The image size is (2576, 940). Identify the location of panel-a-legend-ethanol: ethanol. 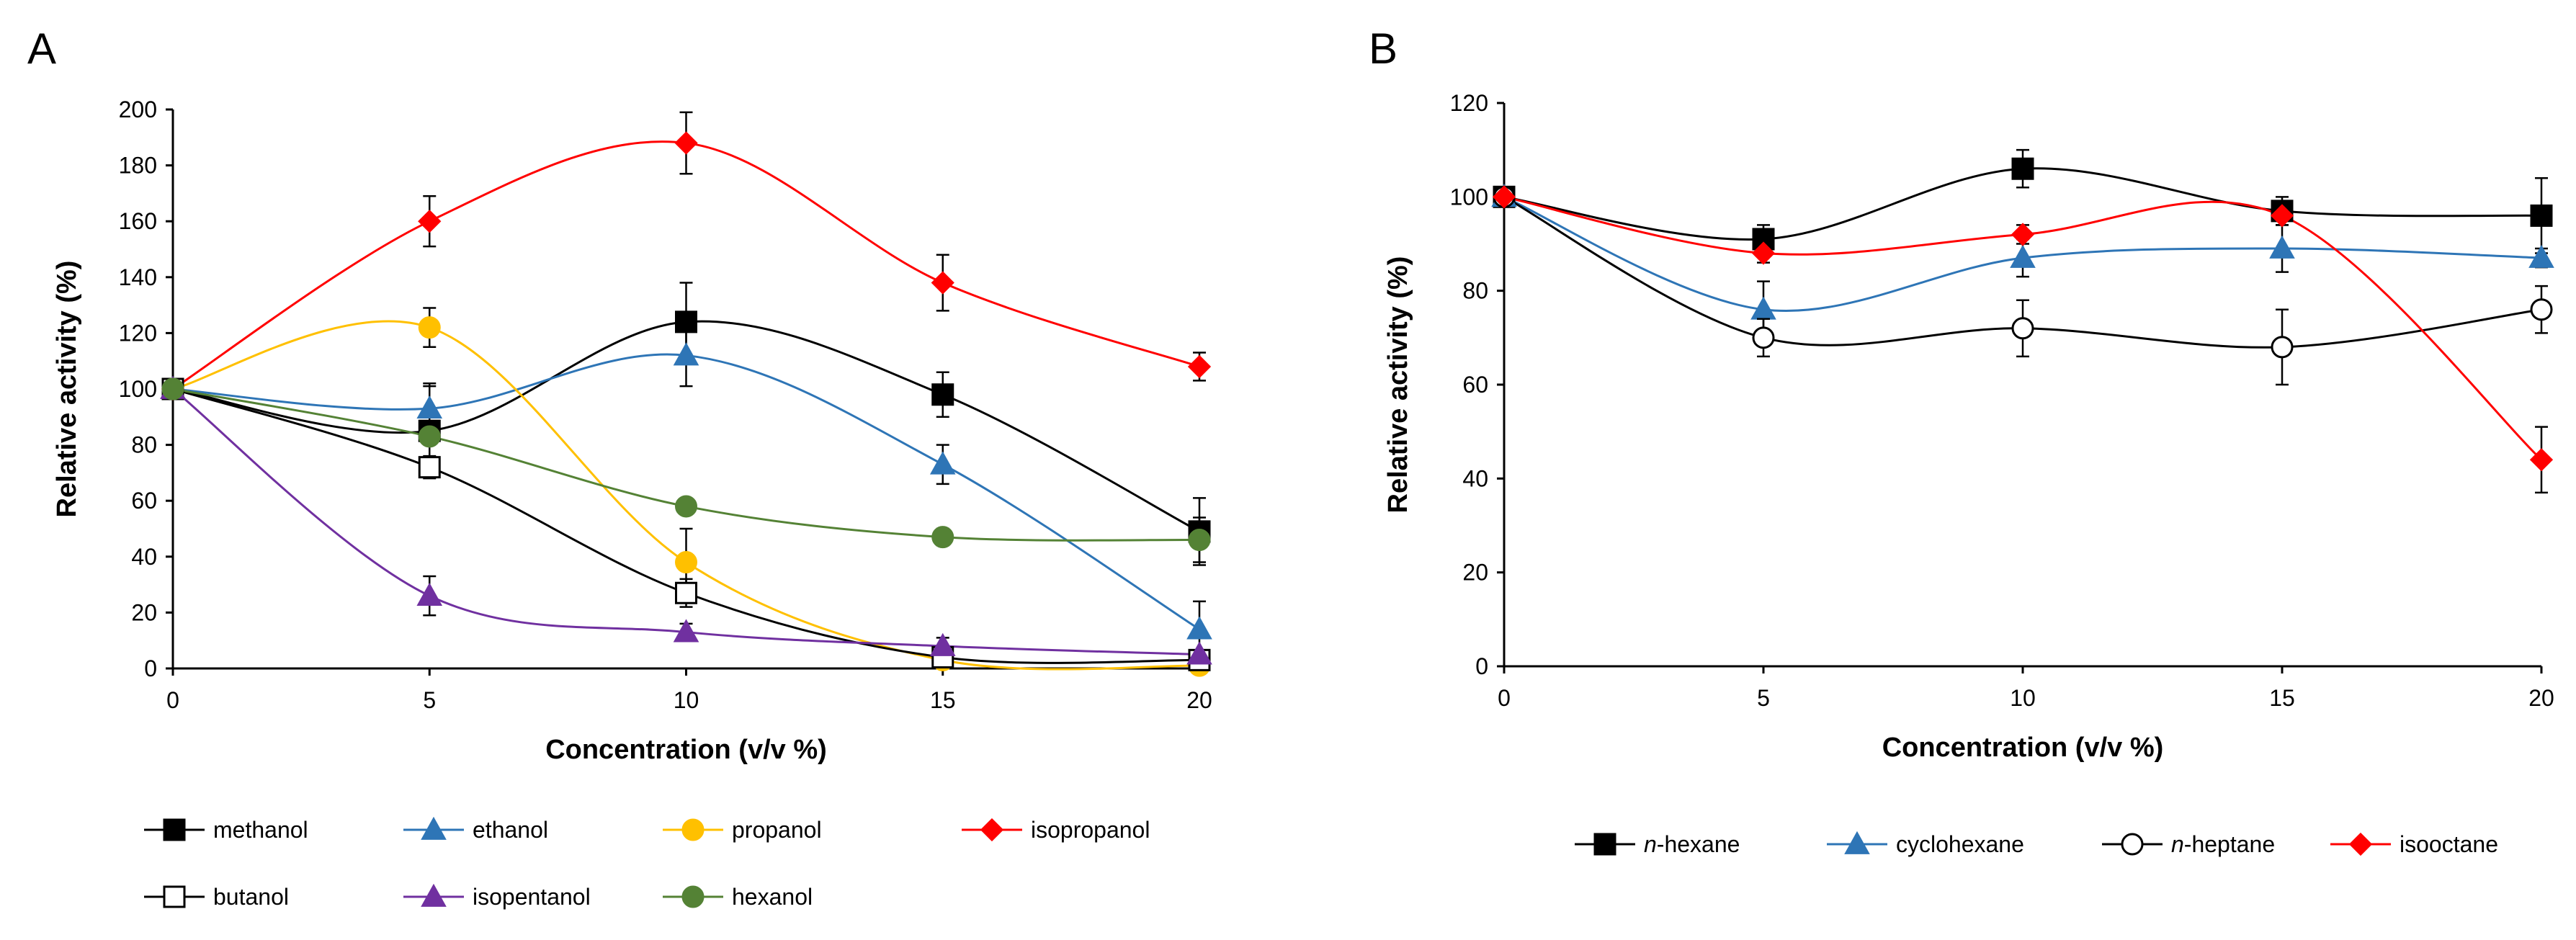
(475, 830).